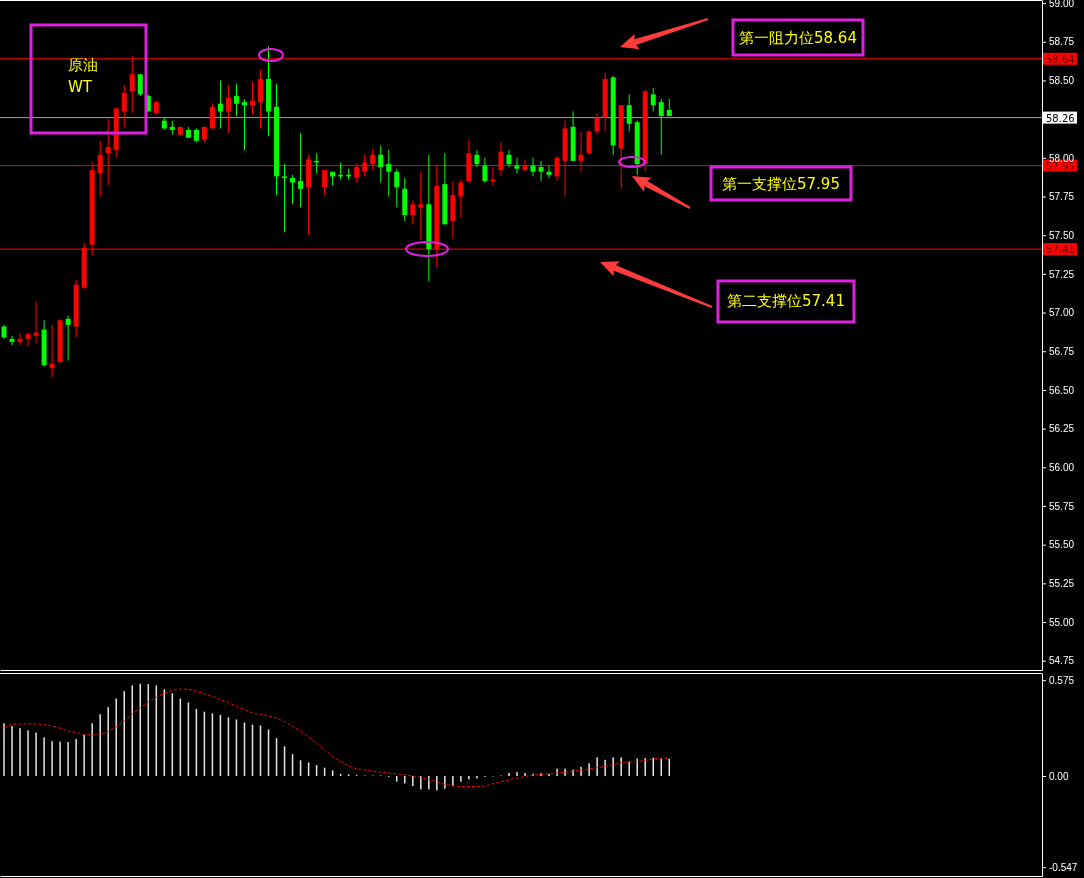  What do you see at coordinates (1062, 680) in the screenshot?
I see `y-tick-label: 0.575` at bounding box center [1062, 680].